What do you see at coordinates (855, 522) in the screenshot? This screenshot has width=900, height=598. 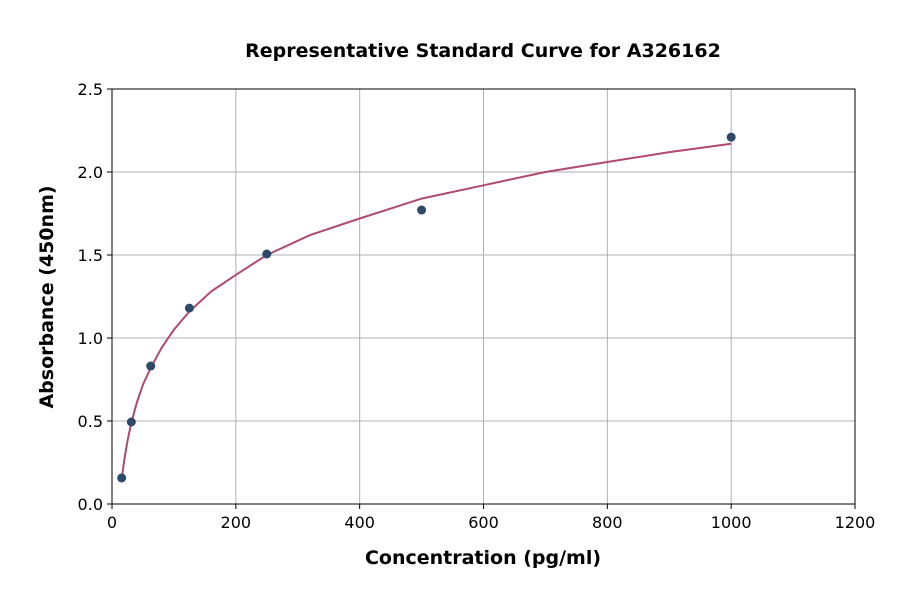 I see `x-tick-label: 1200` at bounding box center [855, 522].